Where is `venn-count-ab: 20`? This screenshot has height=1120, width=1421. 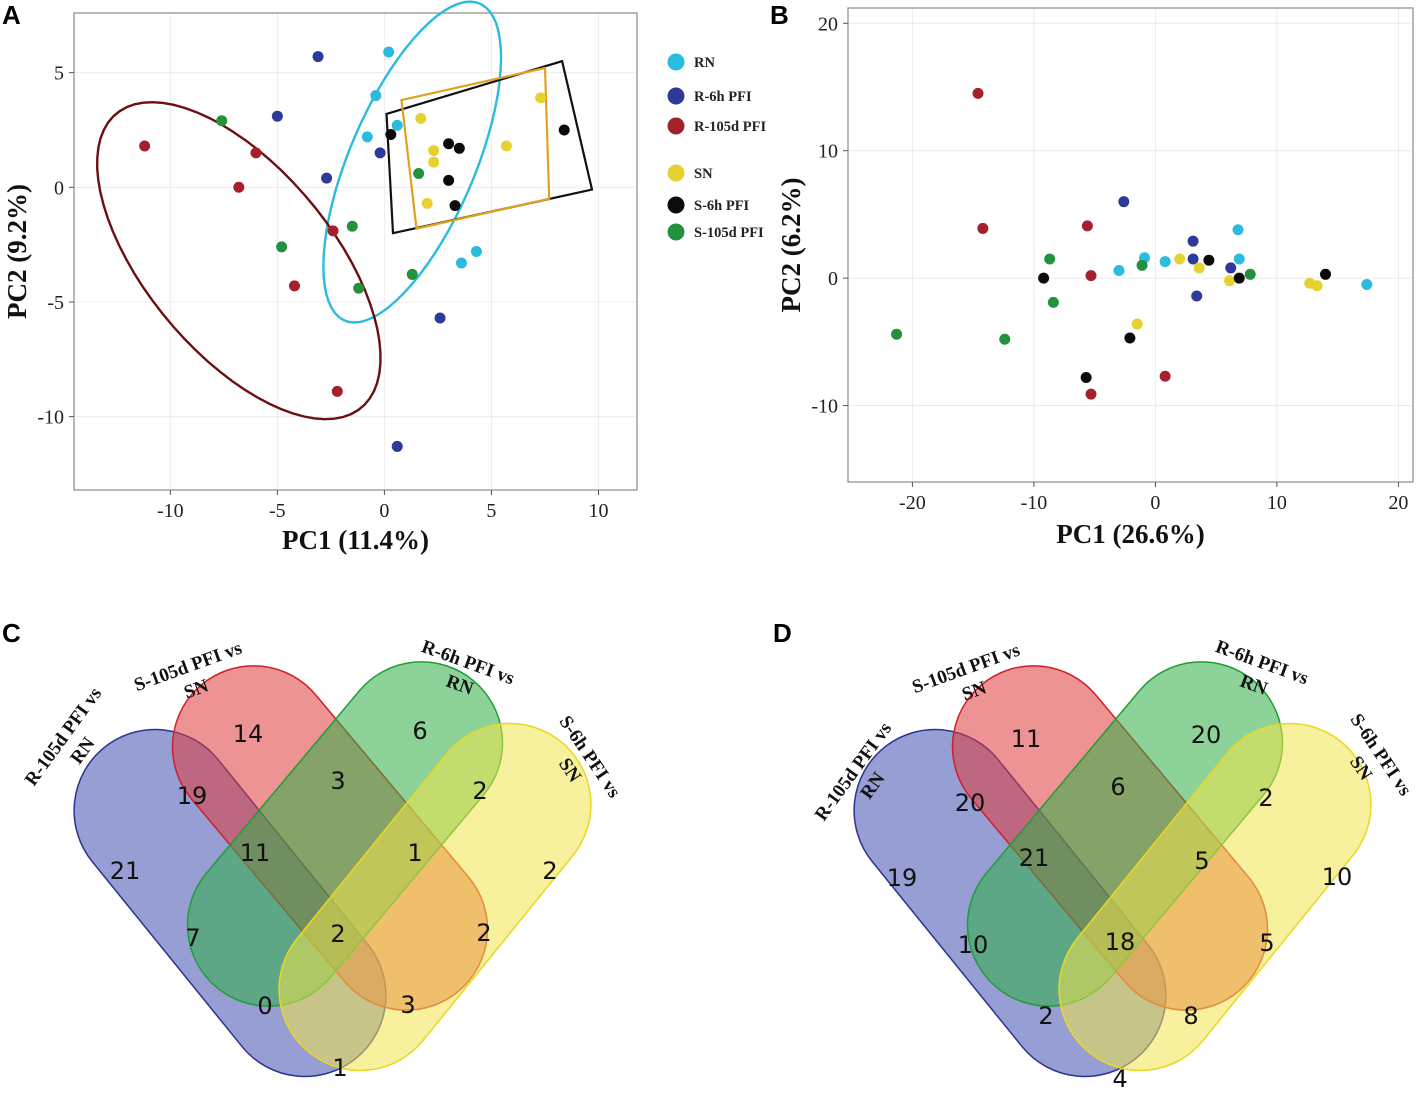 venn-count-ab: 20 is located at coordinates (970, 803).